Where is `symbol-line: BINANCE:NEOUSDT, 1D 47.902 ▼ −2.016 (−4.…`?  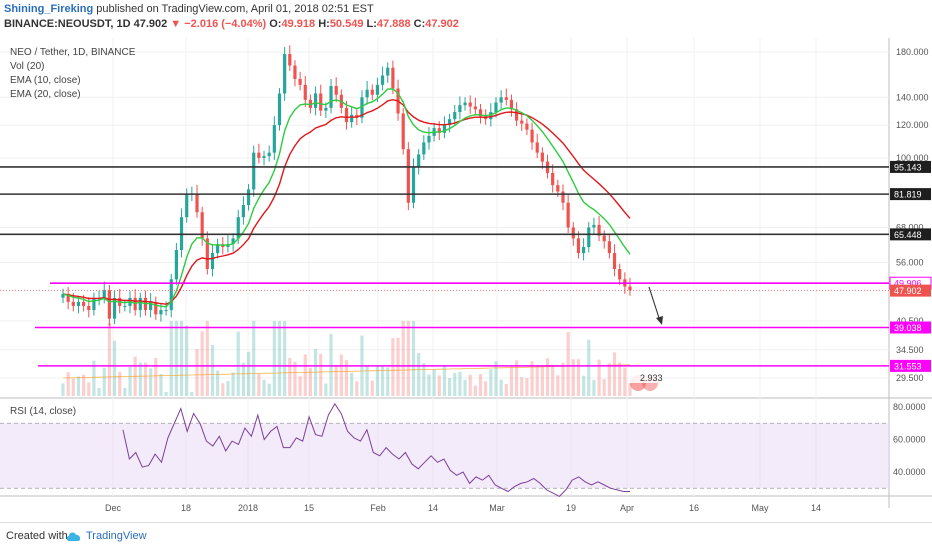
symbol-line: BINANCE:NEOUSDT, 1D 47.902 ▼ −2.016 (−4.… is located at coordinates (231, 24).